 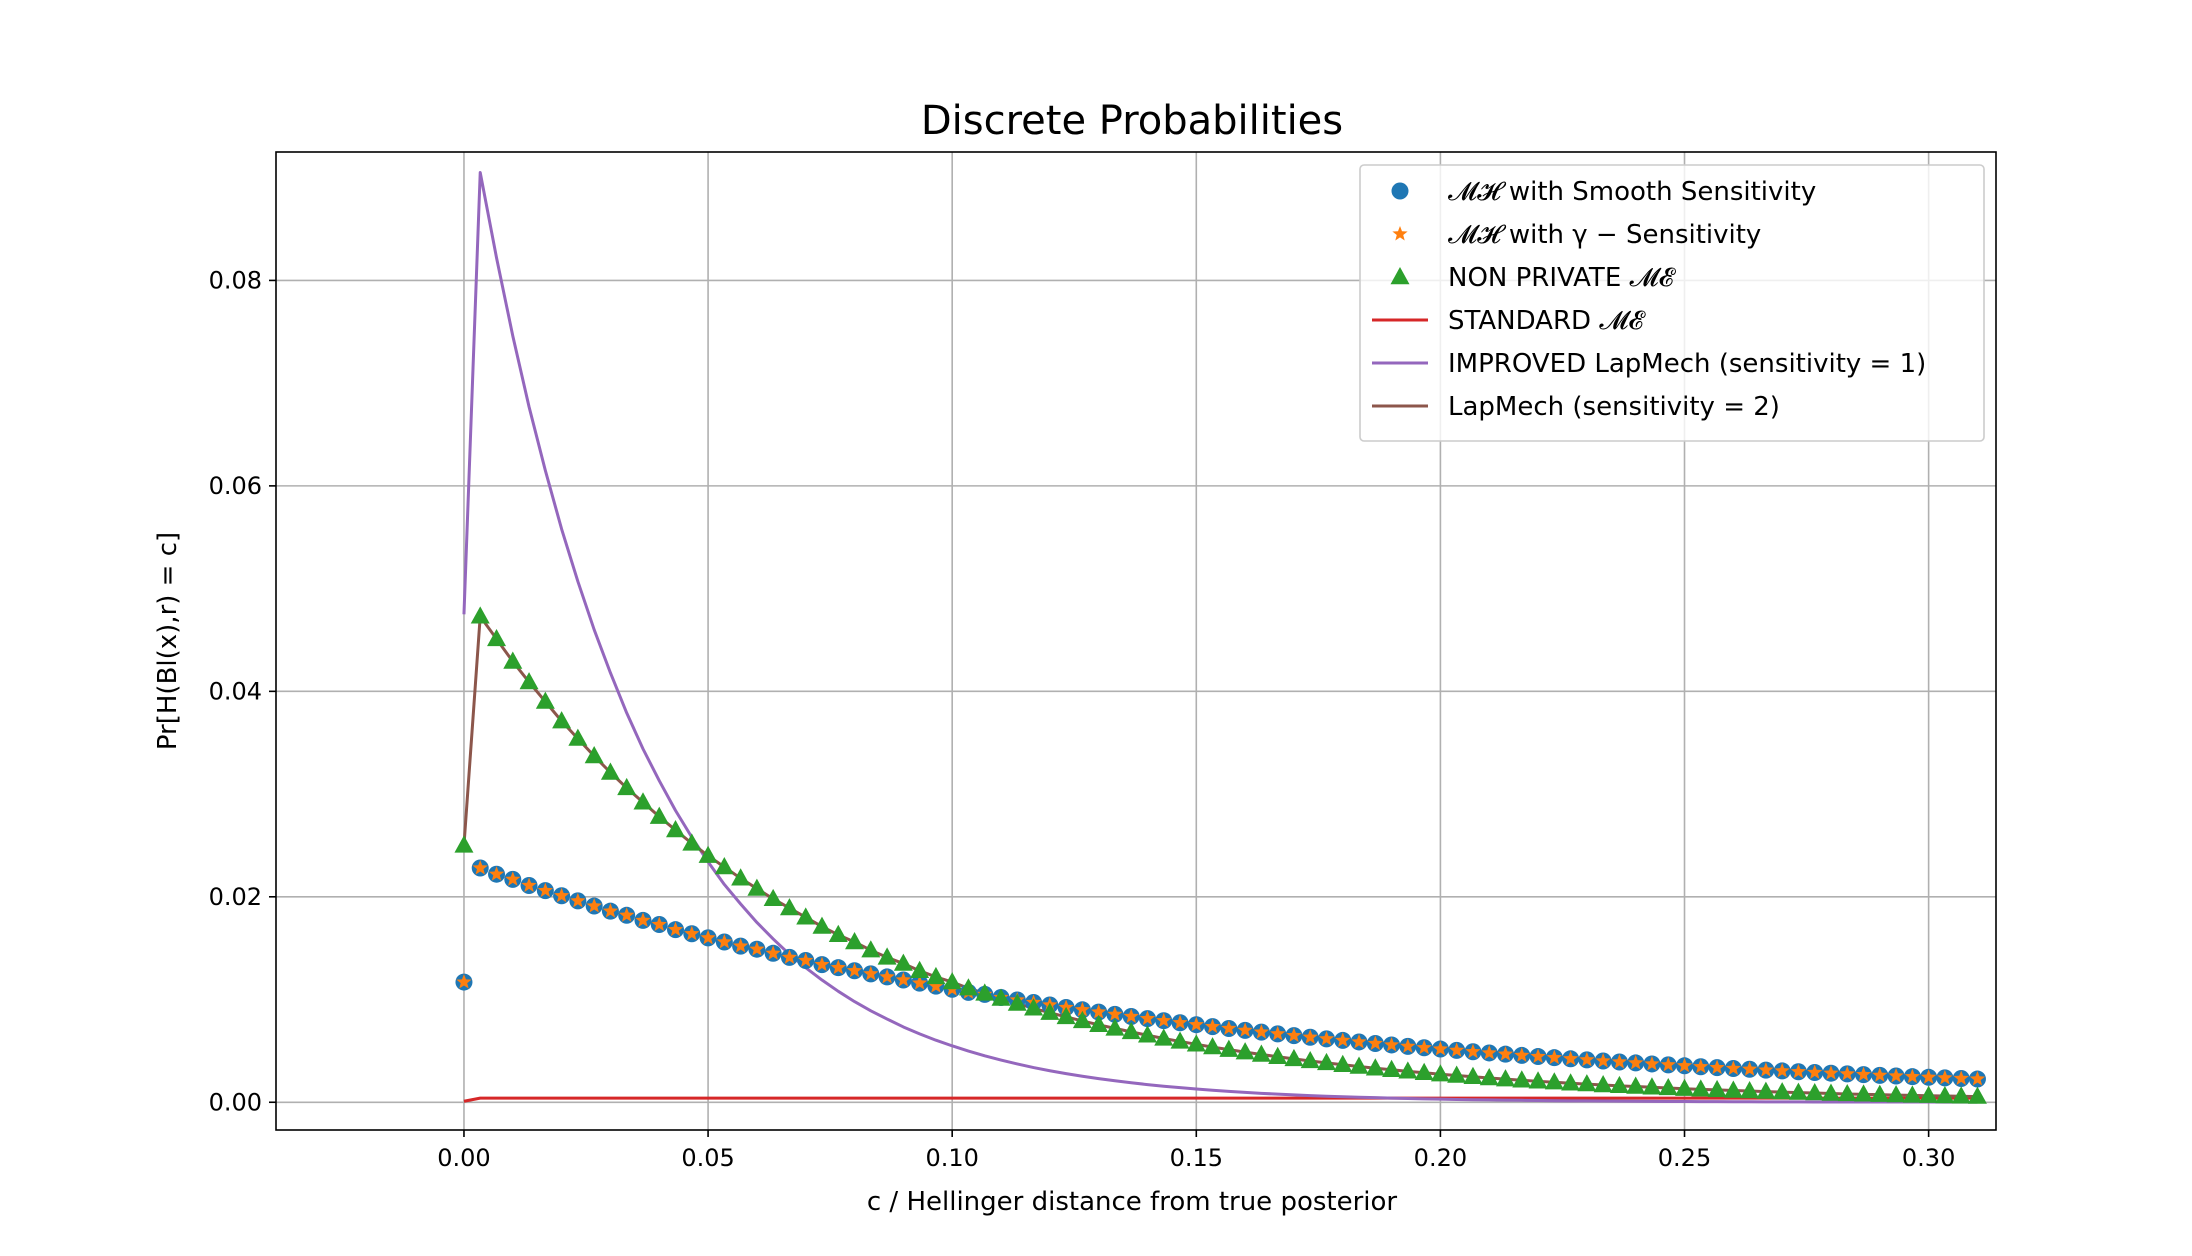 What do you see at coordinates (1614, 407) in the screenshot?
I see `legend-label: LapMech (sensitivity = 2)` at bounding box center [1614, 407].